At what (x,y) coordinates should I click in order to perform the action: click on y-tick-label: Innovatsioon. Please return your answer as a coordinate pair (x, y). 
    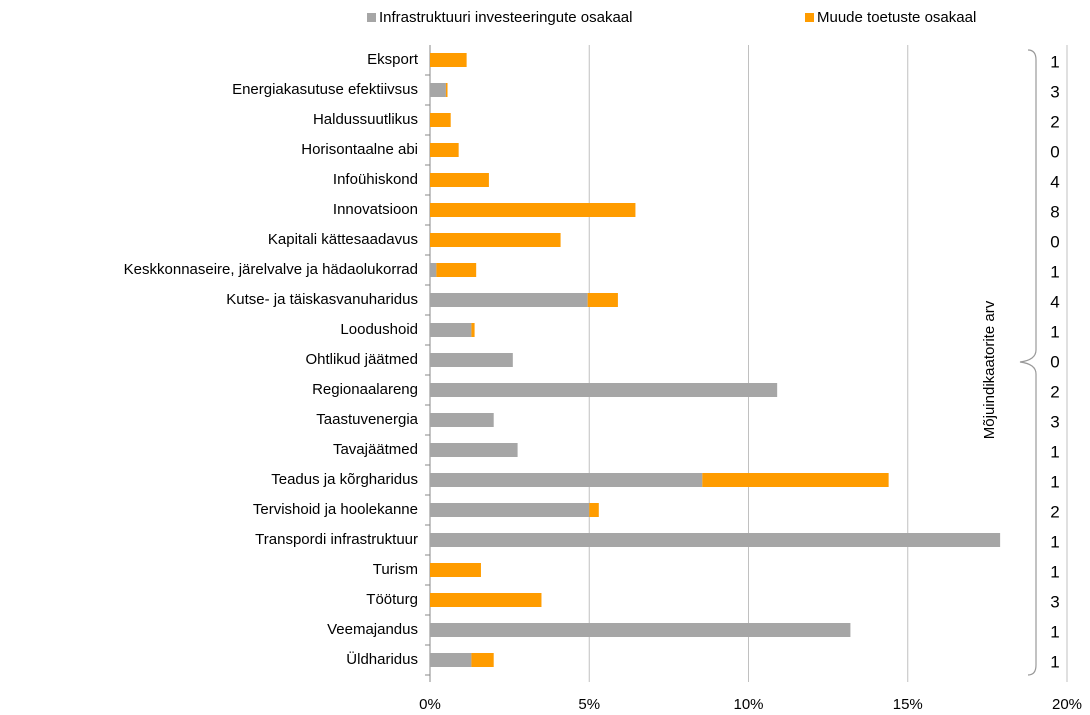
    Looking at the image, I should click on (375, 209).